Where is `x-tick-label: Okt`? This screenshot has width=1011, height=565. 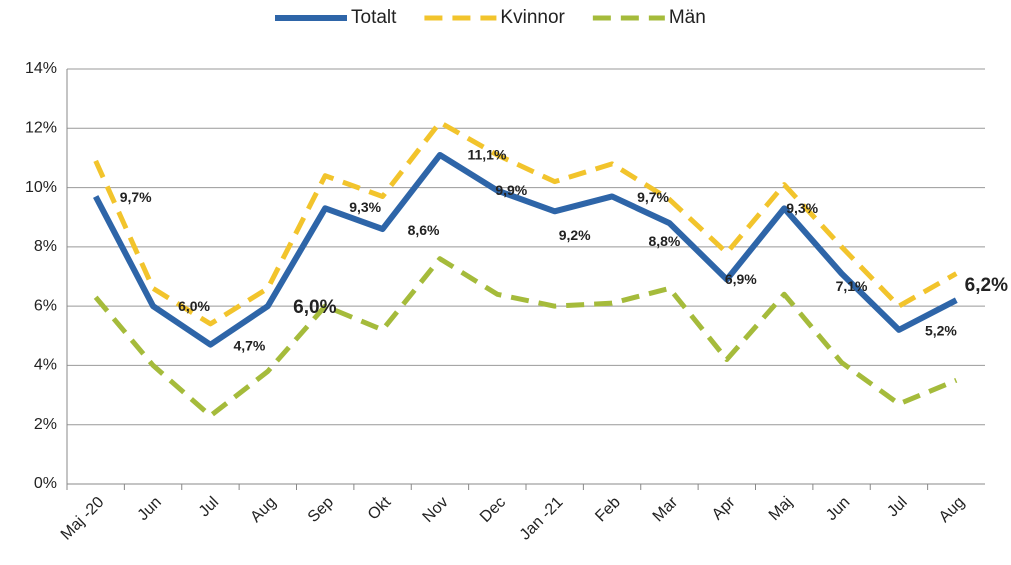
x-tick-label: Okt is located at coordinates (380, 508).